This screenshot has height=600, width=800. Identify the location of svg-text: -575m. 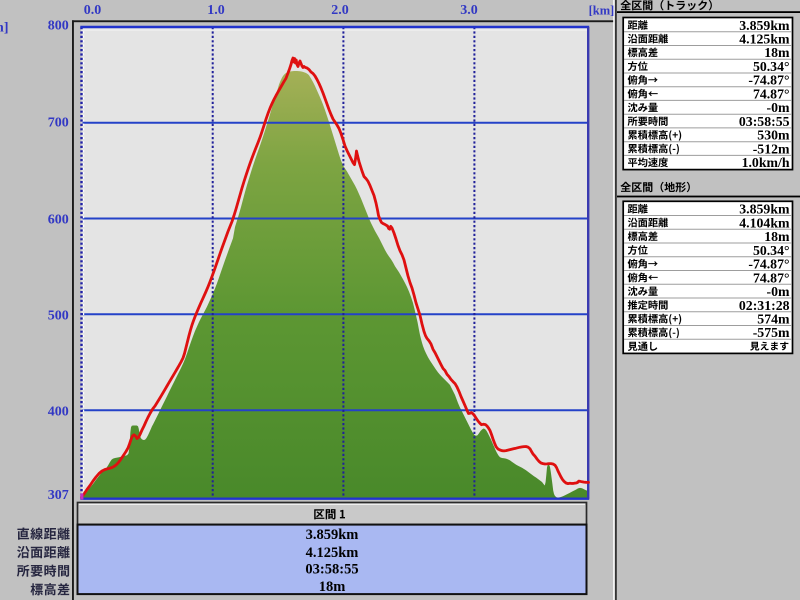
(771, 332).